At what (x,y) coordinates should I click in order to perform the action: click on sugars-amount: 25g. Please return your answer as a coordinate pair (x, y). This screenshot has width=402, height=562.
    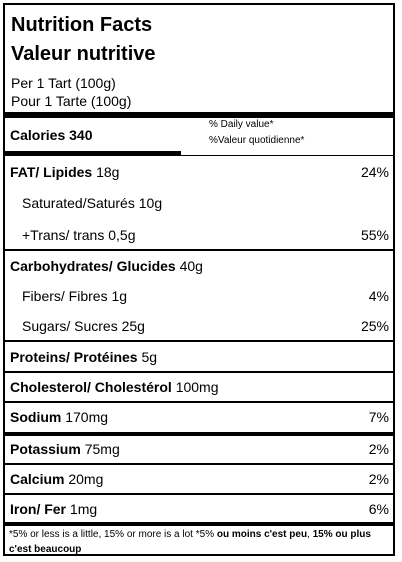
    Looking at the image, I should click on (133, 326).